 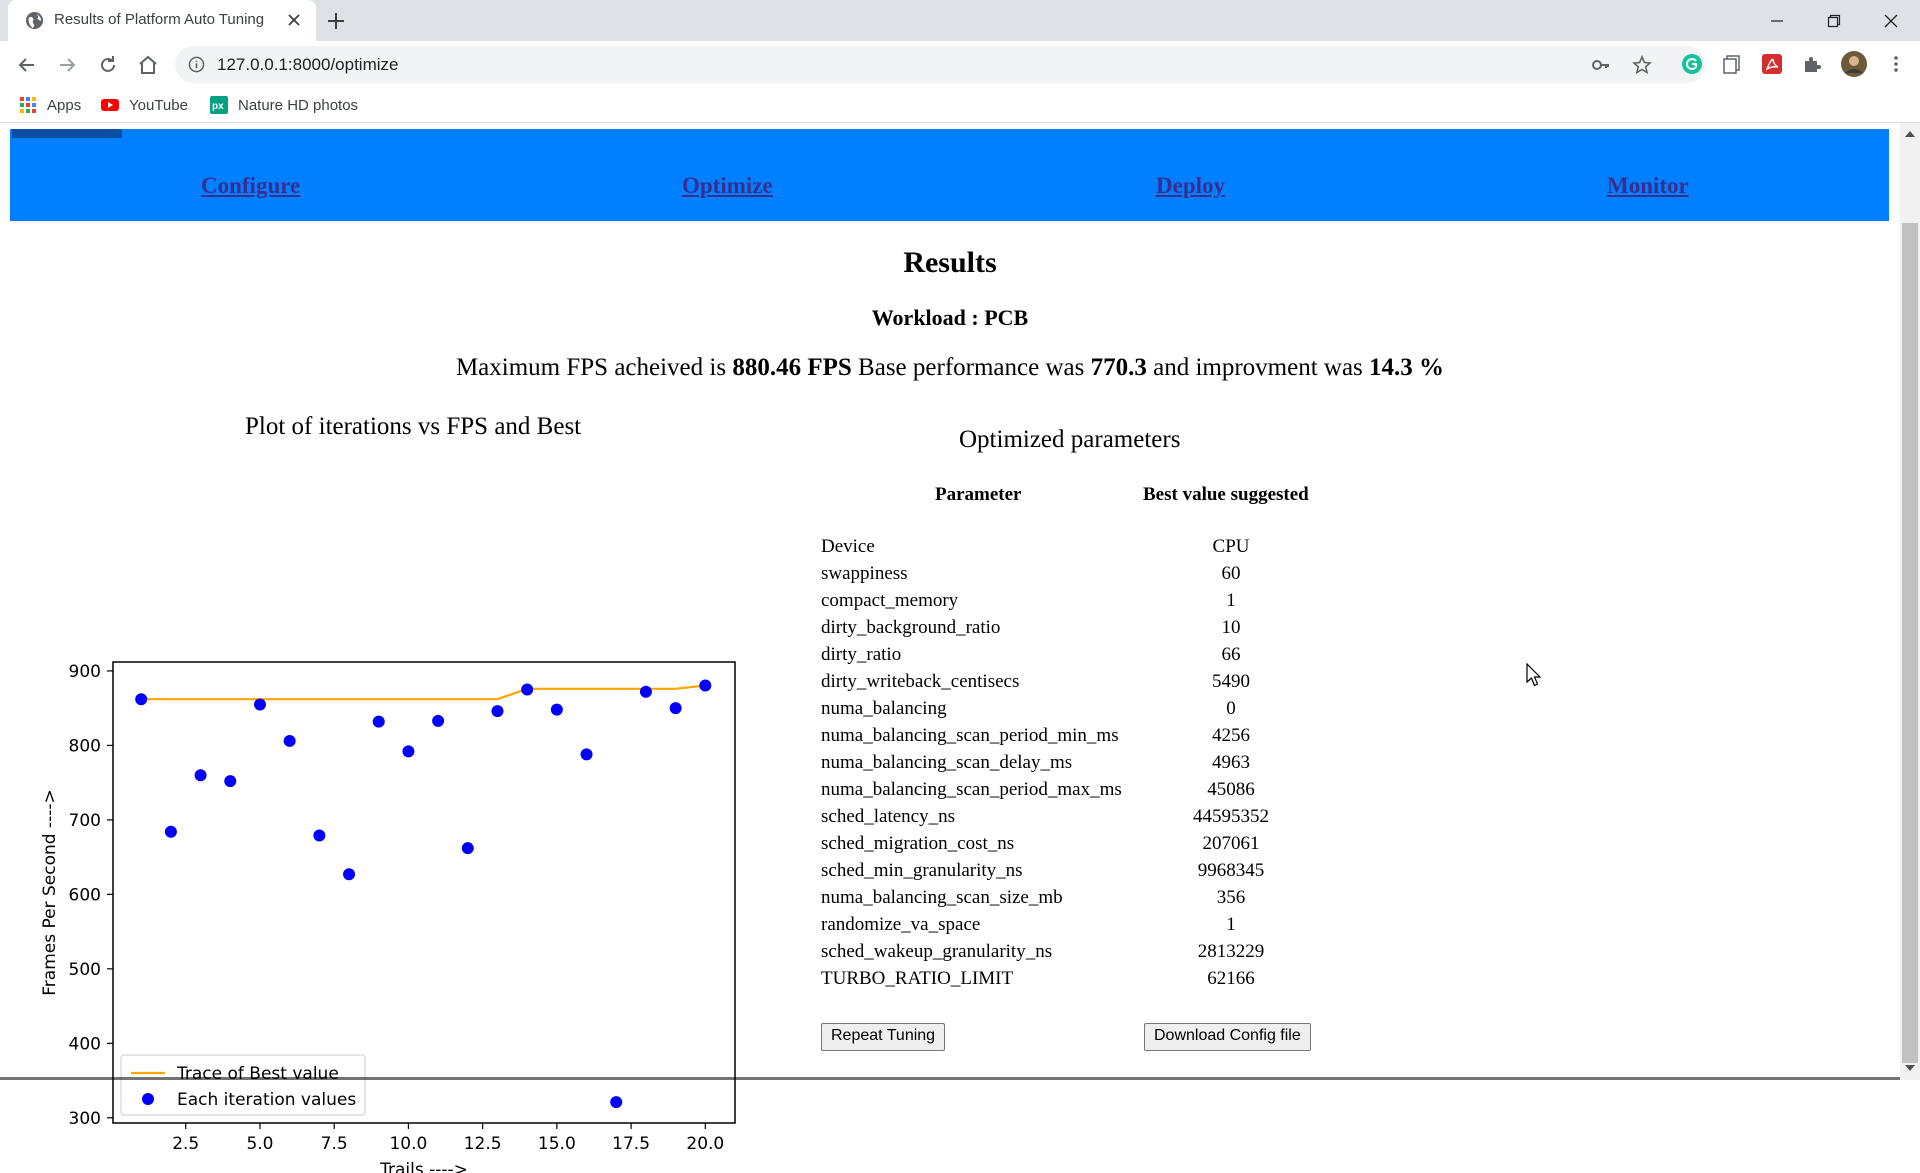 I want to click on legend-point-swatch, so click(x=148, y=1099).